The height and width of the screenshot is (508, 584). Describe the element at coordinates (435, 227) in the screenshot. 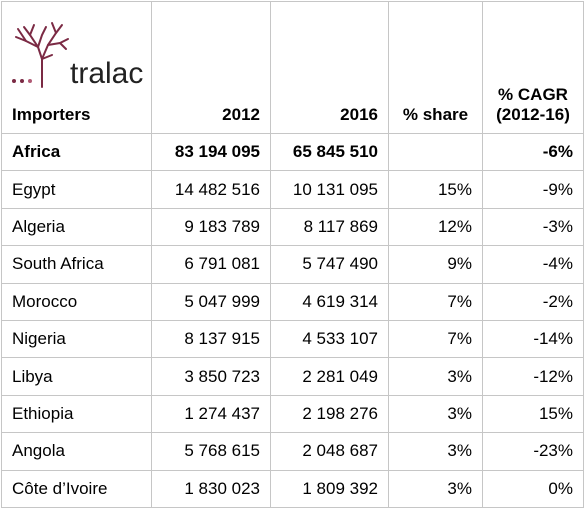

I see `share-cell: 12%` at that location.